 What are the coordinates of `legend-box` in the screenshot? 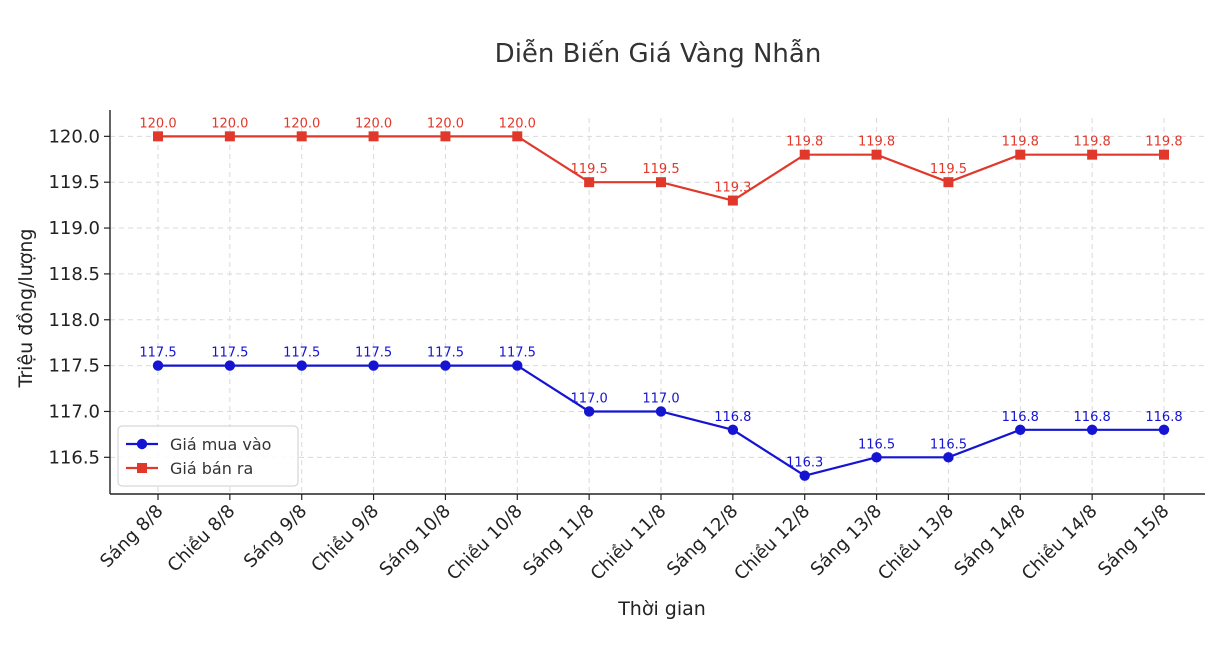 It's located at (208, 456).